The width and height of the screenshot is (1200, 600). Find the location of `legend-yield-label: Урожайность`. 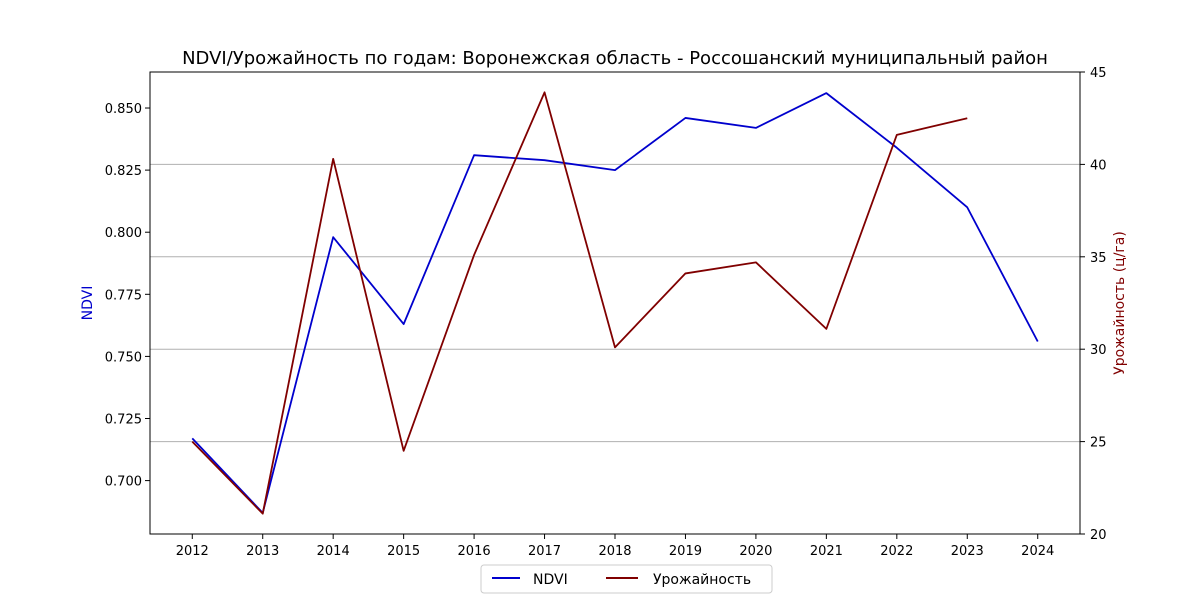

legend-yield-label: Урожайность is located at coordinates (702, 580).